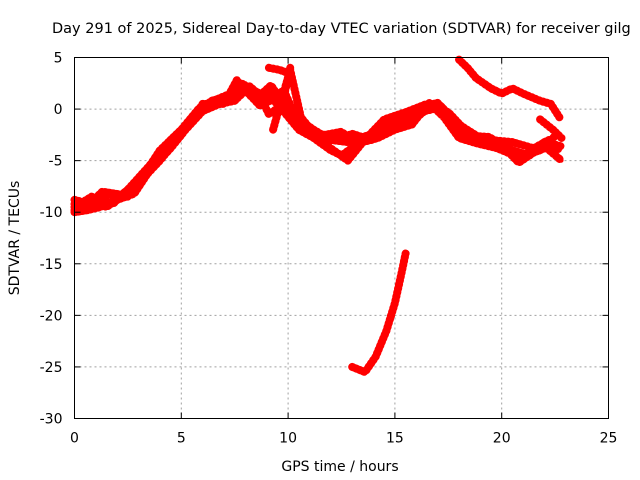 The width and height of the screenshot is (640, 480). Describe the element at coordinates (609, 439) in the screenshot. I see `x-tick-label: 25` at that location.